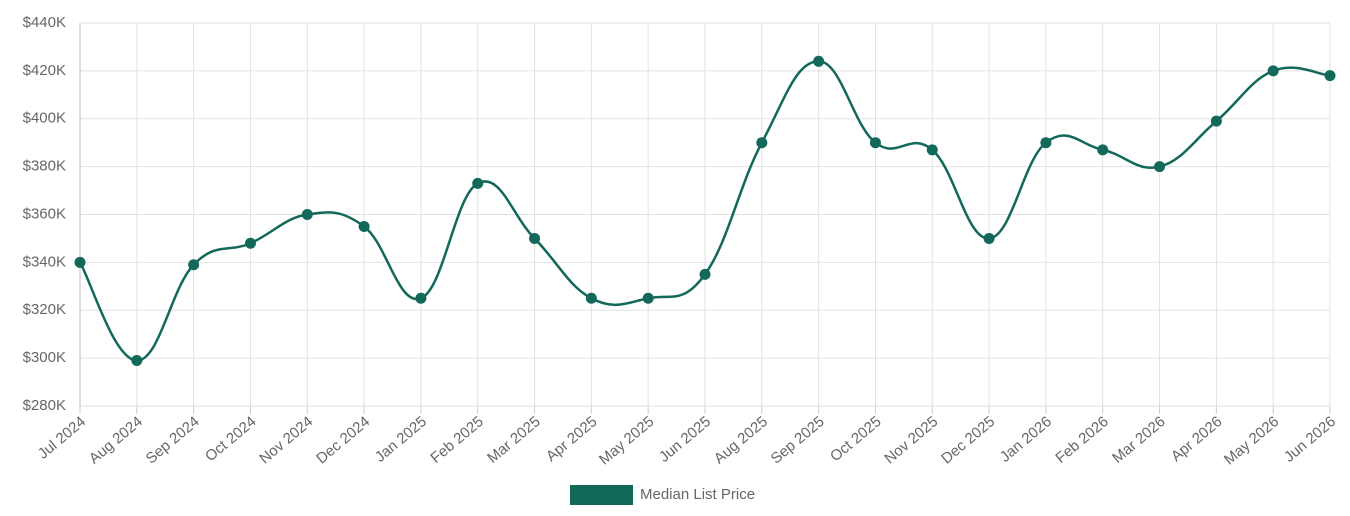 The height and width of the screenshot is (516, 1350). Describe the element at coordinates (741, 440) in the screenshot. I see `x-tick-label: Aug 2025` at that location.